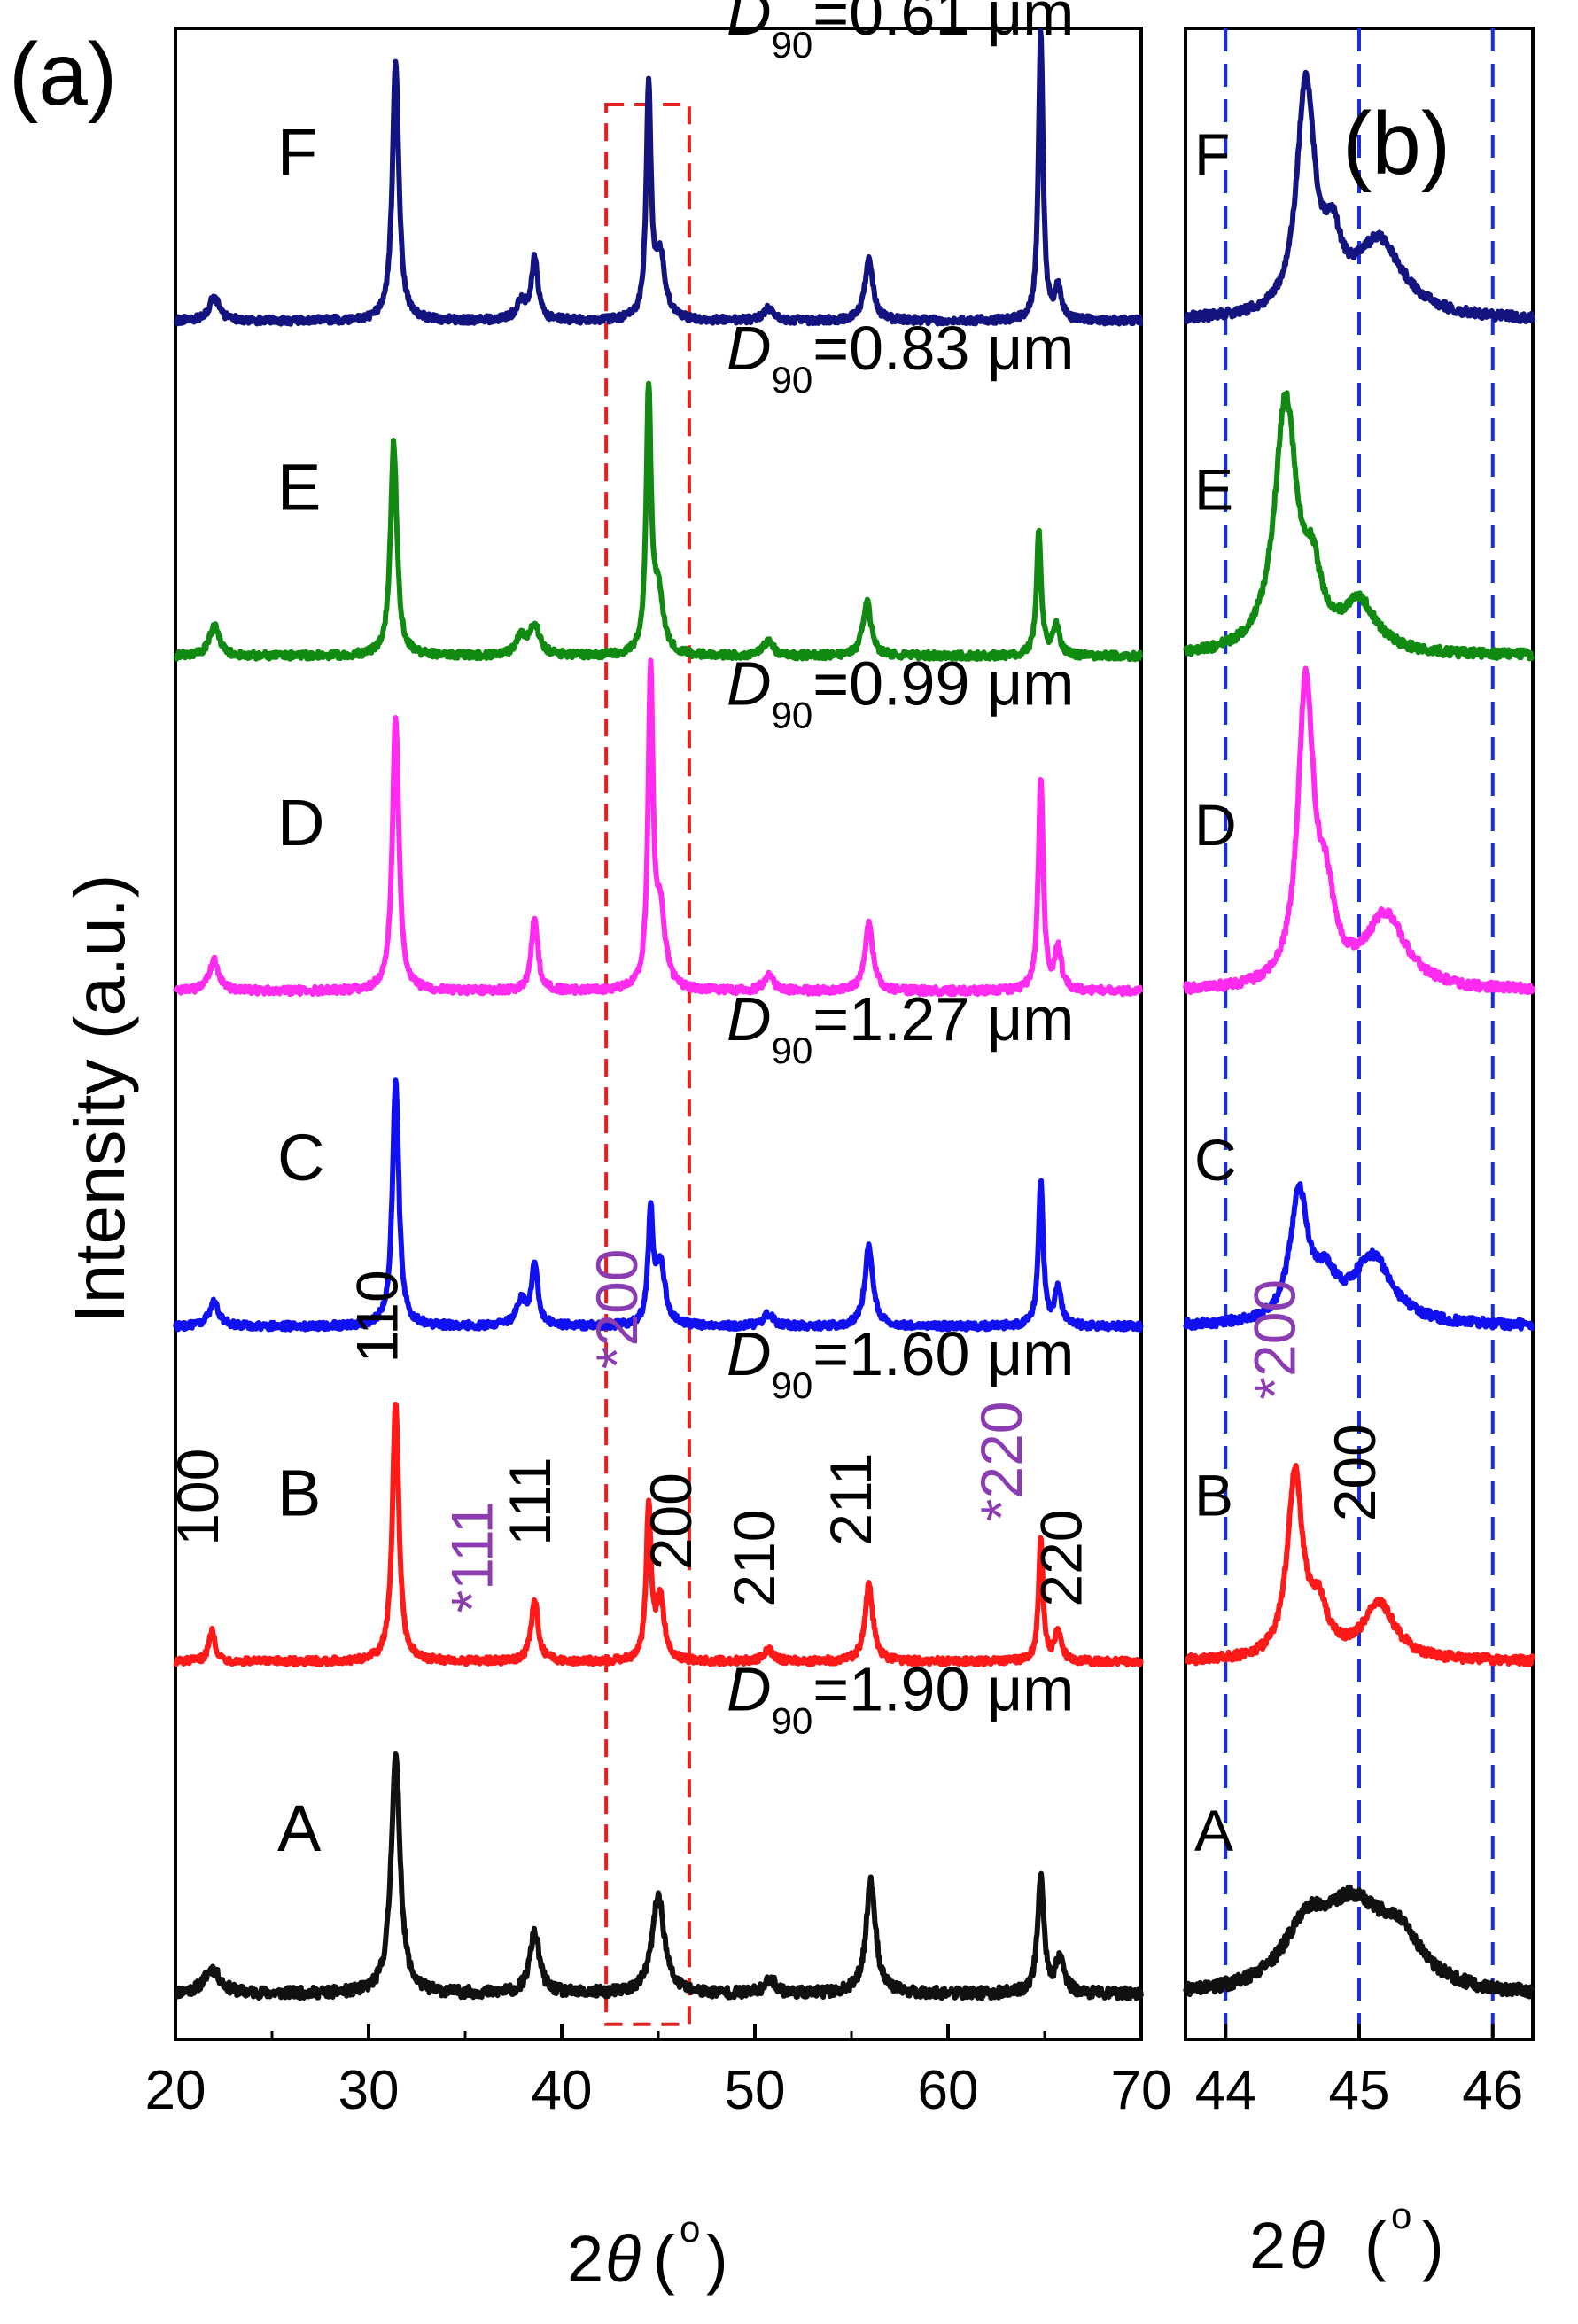  I want to click on series-letter-b-a: A, so click(1213, 1830).